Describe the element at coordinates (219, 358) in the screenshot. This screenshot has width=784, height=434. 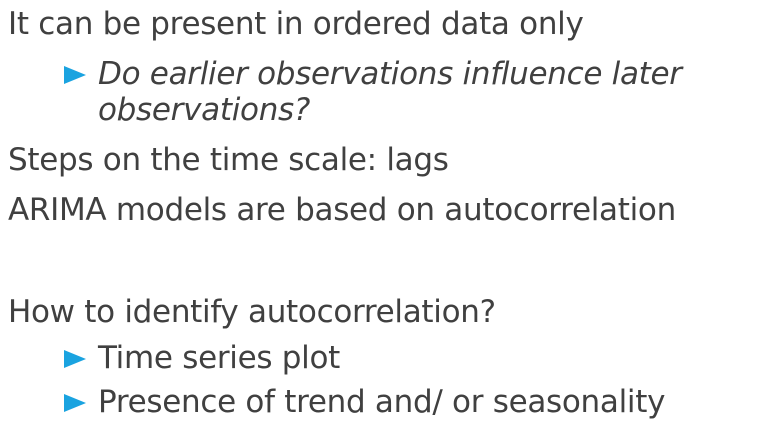
I see `sub-bullet-text: Time series plot` at that location.